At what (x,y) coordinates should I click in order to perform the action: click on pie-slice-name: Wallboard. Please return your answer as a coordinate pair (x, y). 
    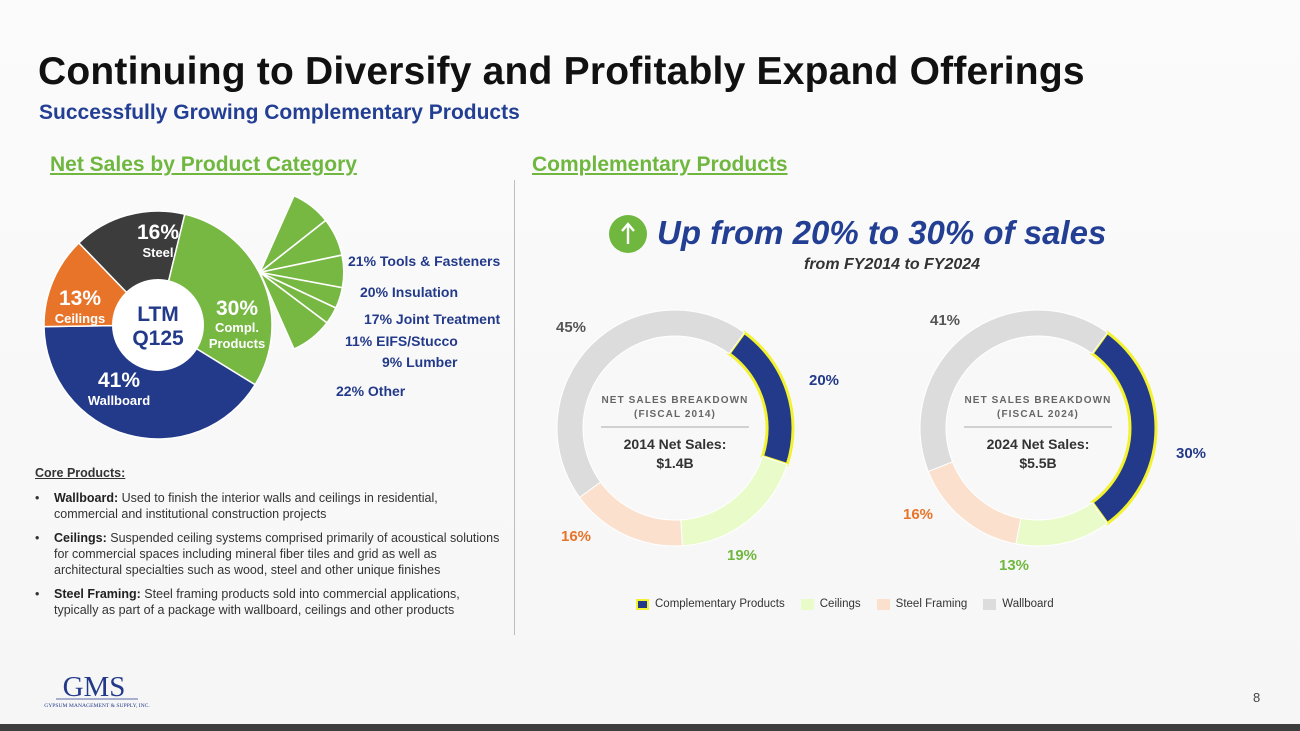
    Looking at the image, I should click on (119, 400).